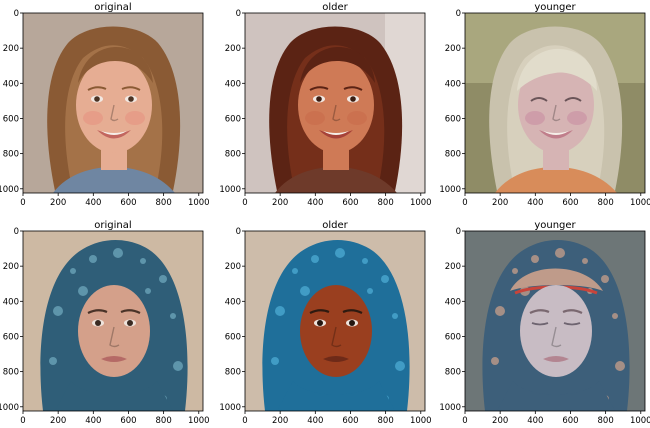 This screenshot has width=650, height=428. Describe the element at coordinates (337, 65) in the screenshot. I see `hairline` at that location.